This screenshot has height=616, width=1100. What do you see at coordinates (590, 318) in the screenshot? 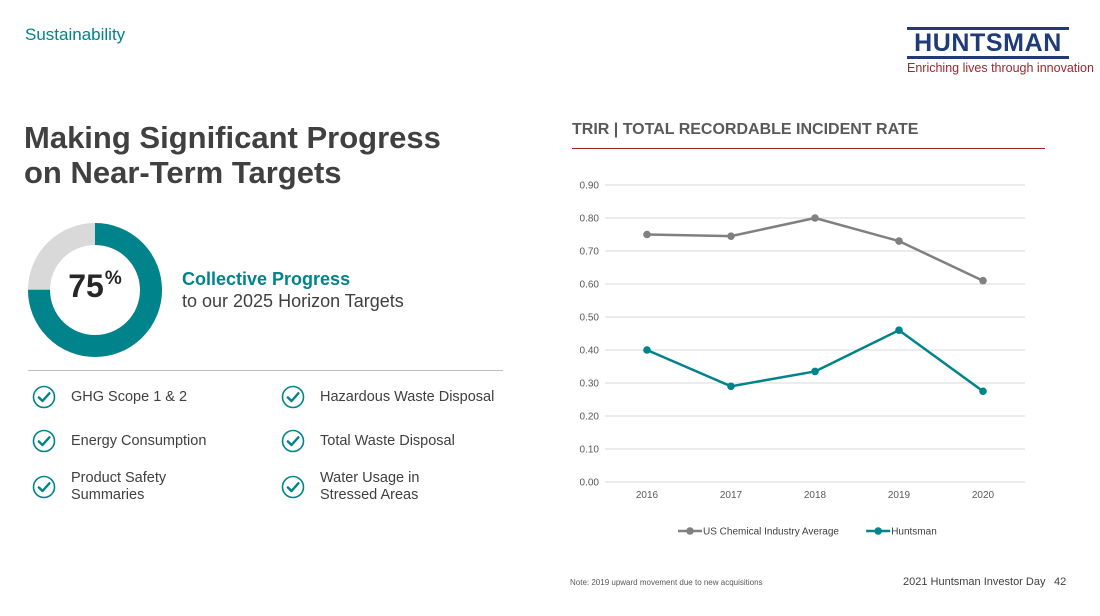
I see `y-tick-label: 0.50` at bounding box center [590, 318].